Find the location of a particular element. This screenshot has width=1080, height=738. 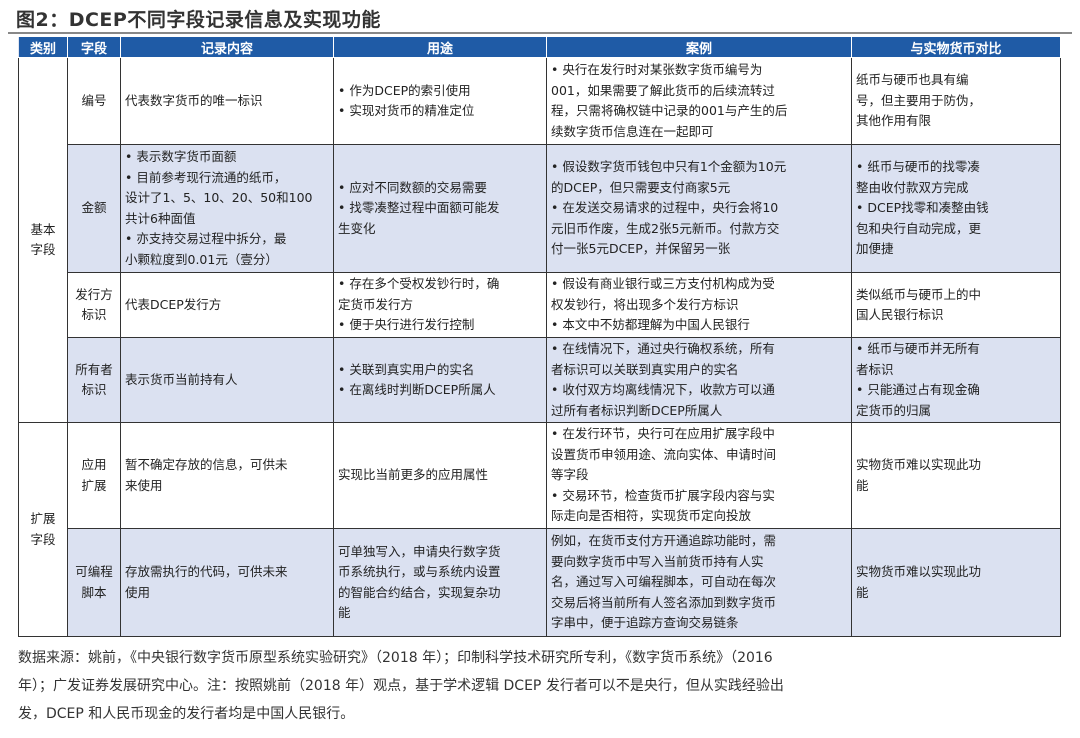

content-cell: 代表数字货币的唯一标识 is located at coordinates (227, 101).